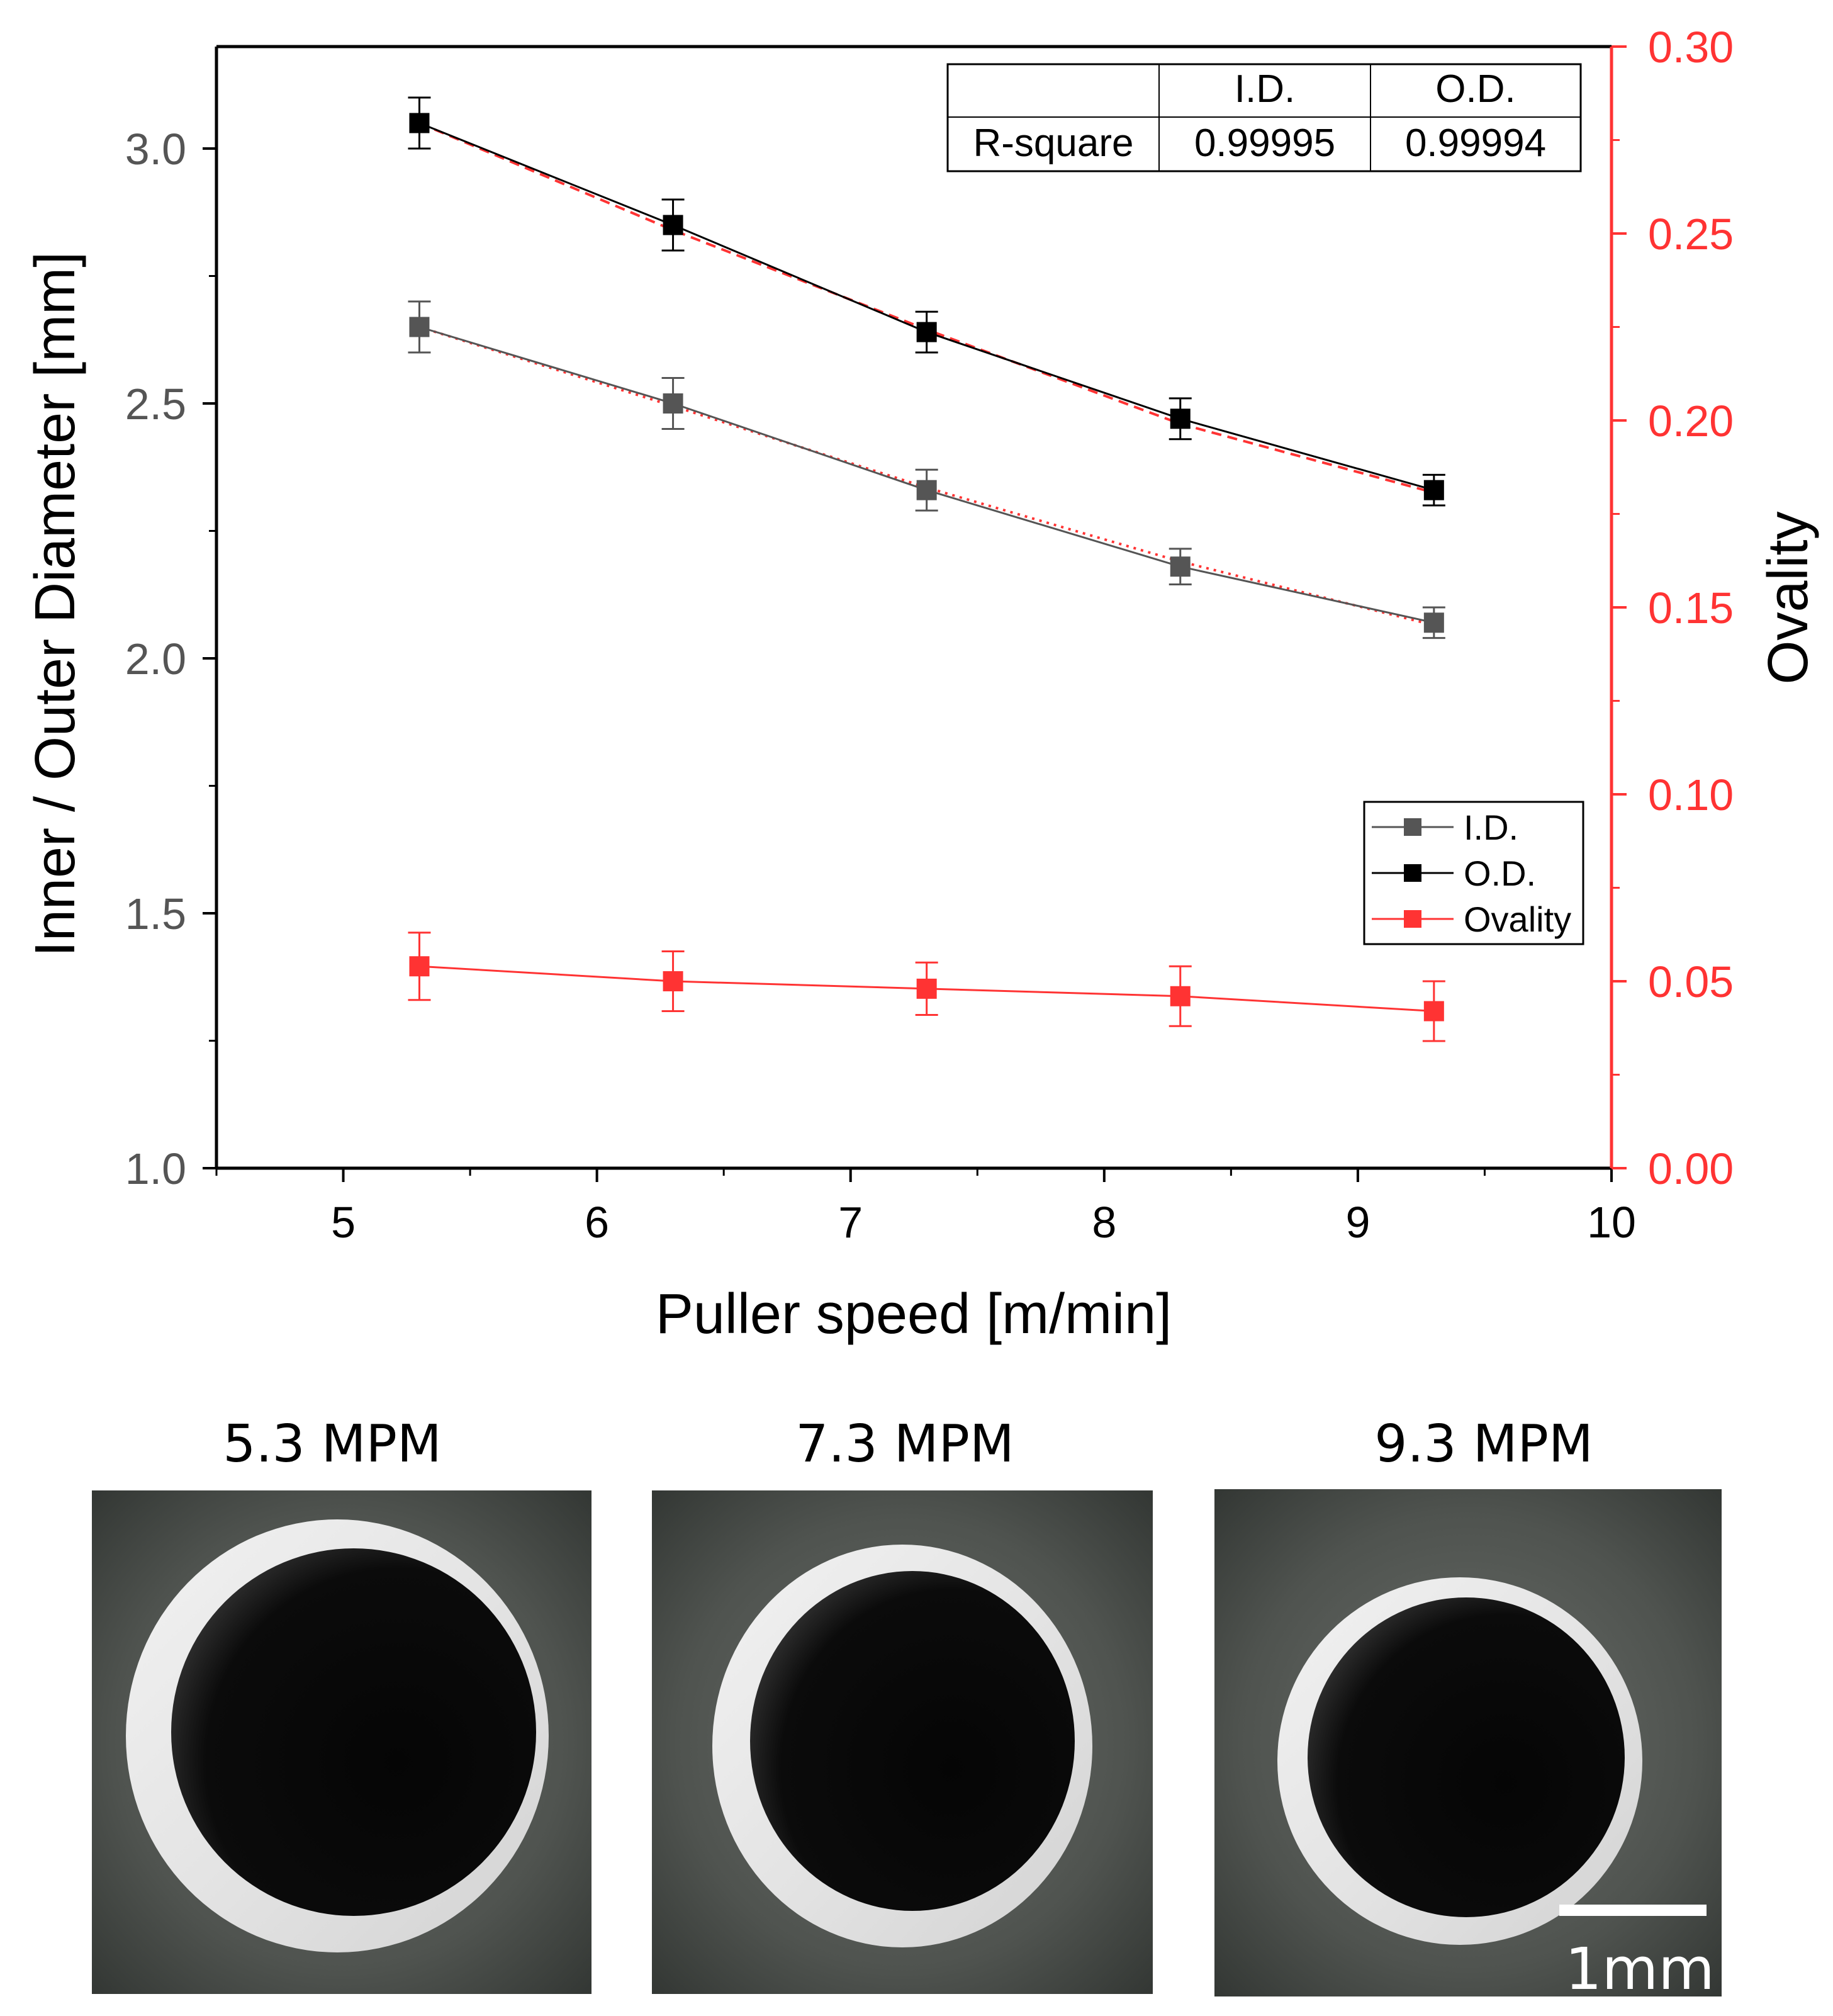  Describe the element at coordinates (332, 1444) in the screenshot. I see `photo-label-5-3: 5.3 MPM` at that location.